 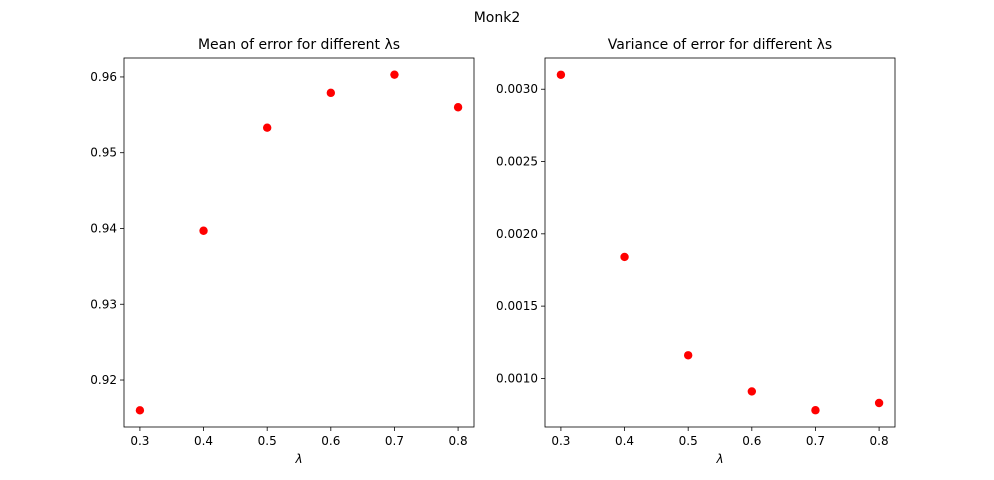 I want to click on mean-error-y-tick-label: 0.96, so click(x=103, y=77).